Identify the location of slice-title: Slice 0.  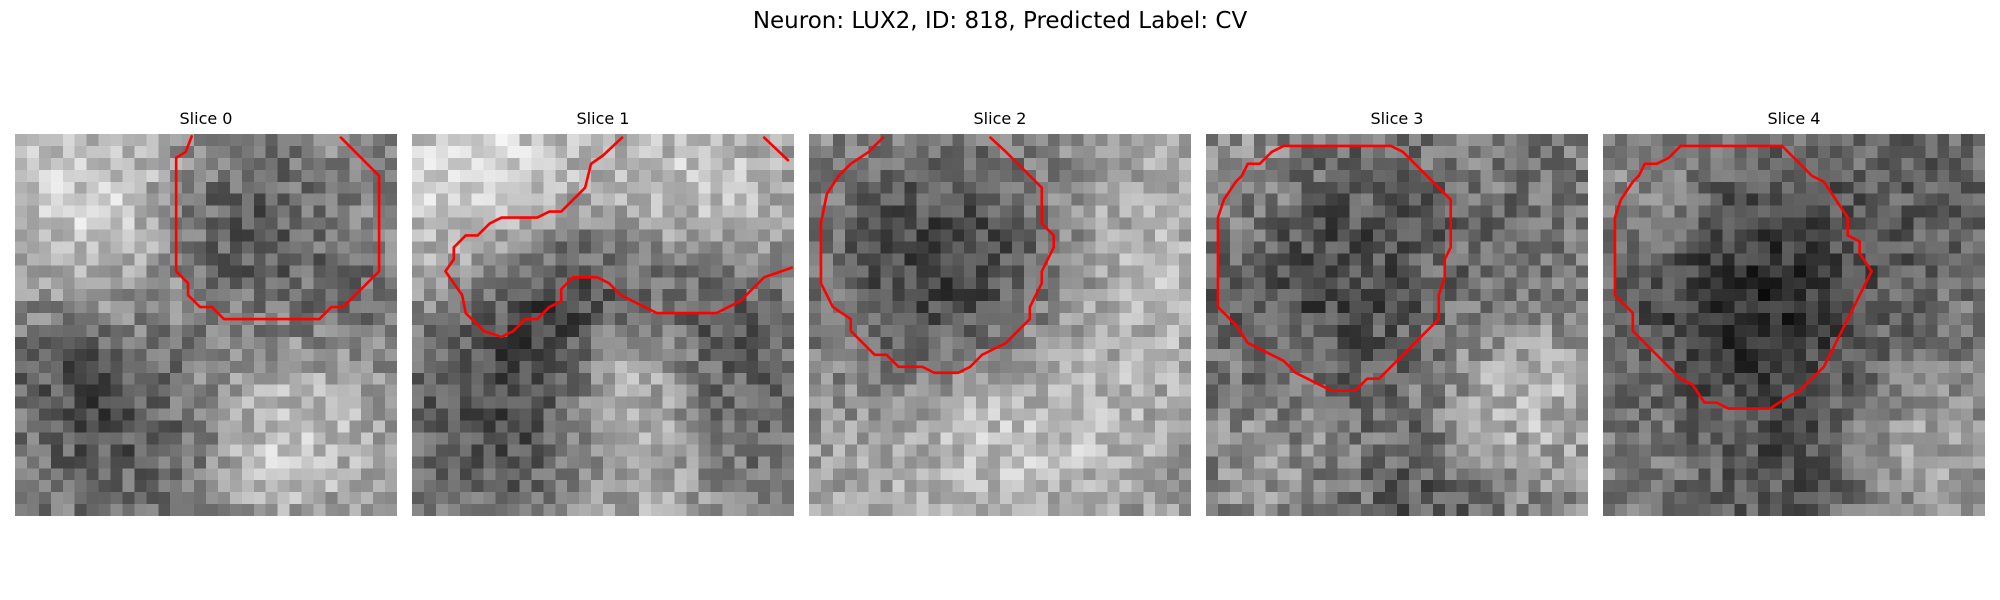
(206, 118).